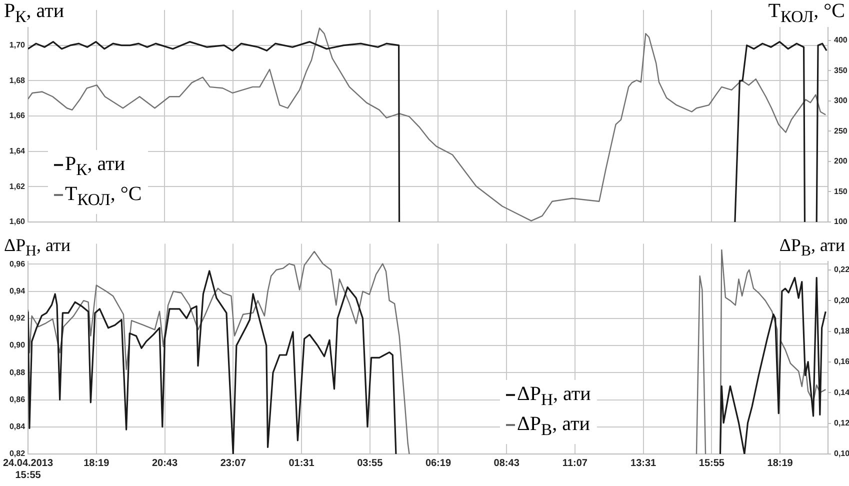 The width and height of the screenshot is (849, 486). Describe the element at coordinates (553, 426) in the screenshot. I see `legend-label: ΔP$_{В}$, ати` at that location.